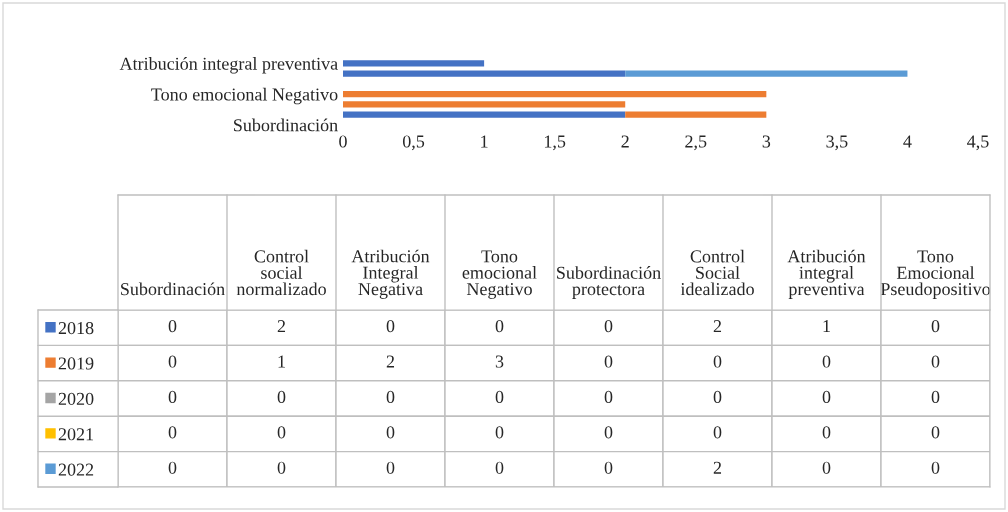  I want to click on x-tick-label: Control social normalizado, so click(281, 272).